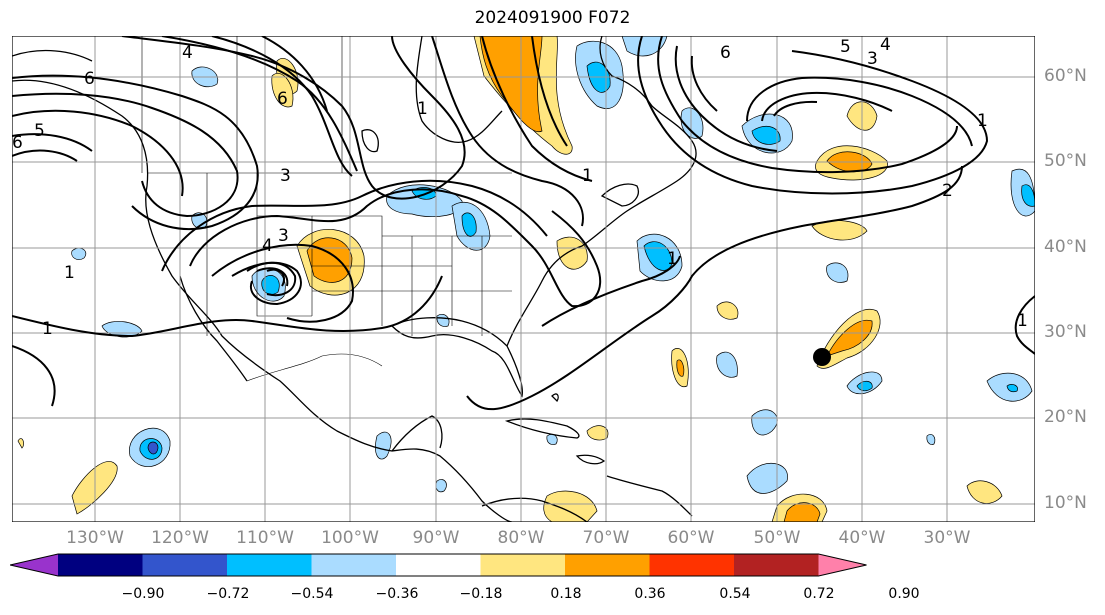  What do you see at coordinates (842, 565) in the screenshot?
I see `colorbar-extend-high` at bounding box center [842, 565].